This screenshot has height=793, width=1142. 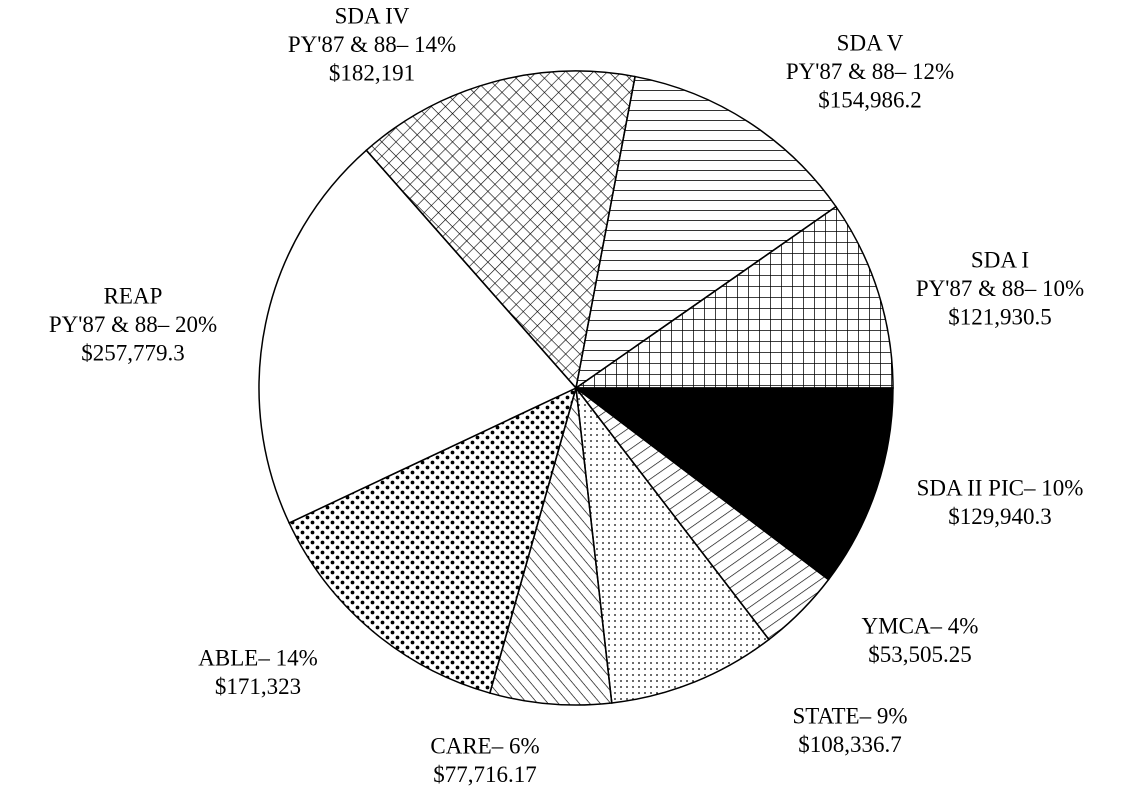 What do you see at coordinates (372, 72) in the screenshot?
I see `value-label: $182,191` at bounding box center [372, 72].